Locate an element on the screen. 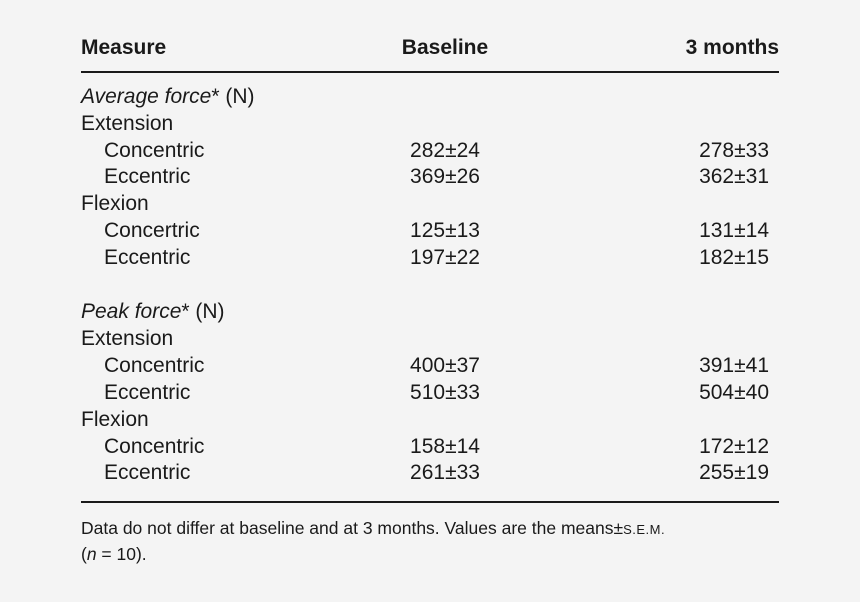 The image size is (860, 602). baseline-value: 125±13 is located at coordinates (445, 230).